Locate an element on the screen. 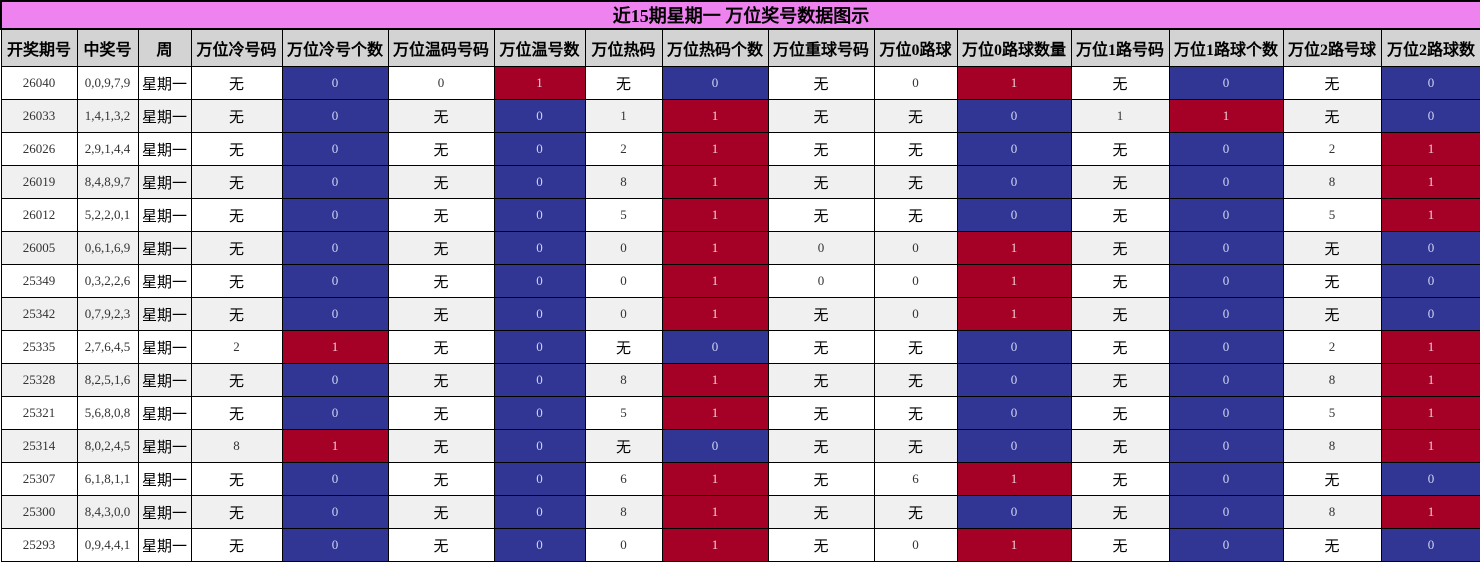  table-cell: 25300 is located at coordinates (39, 512).